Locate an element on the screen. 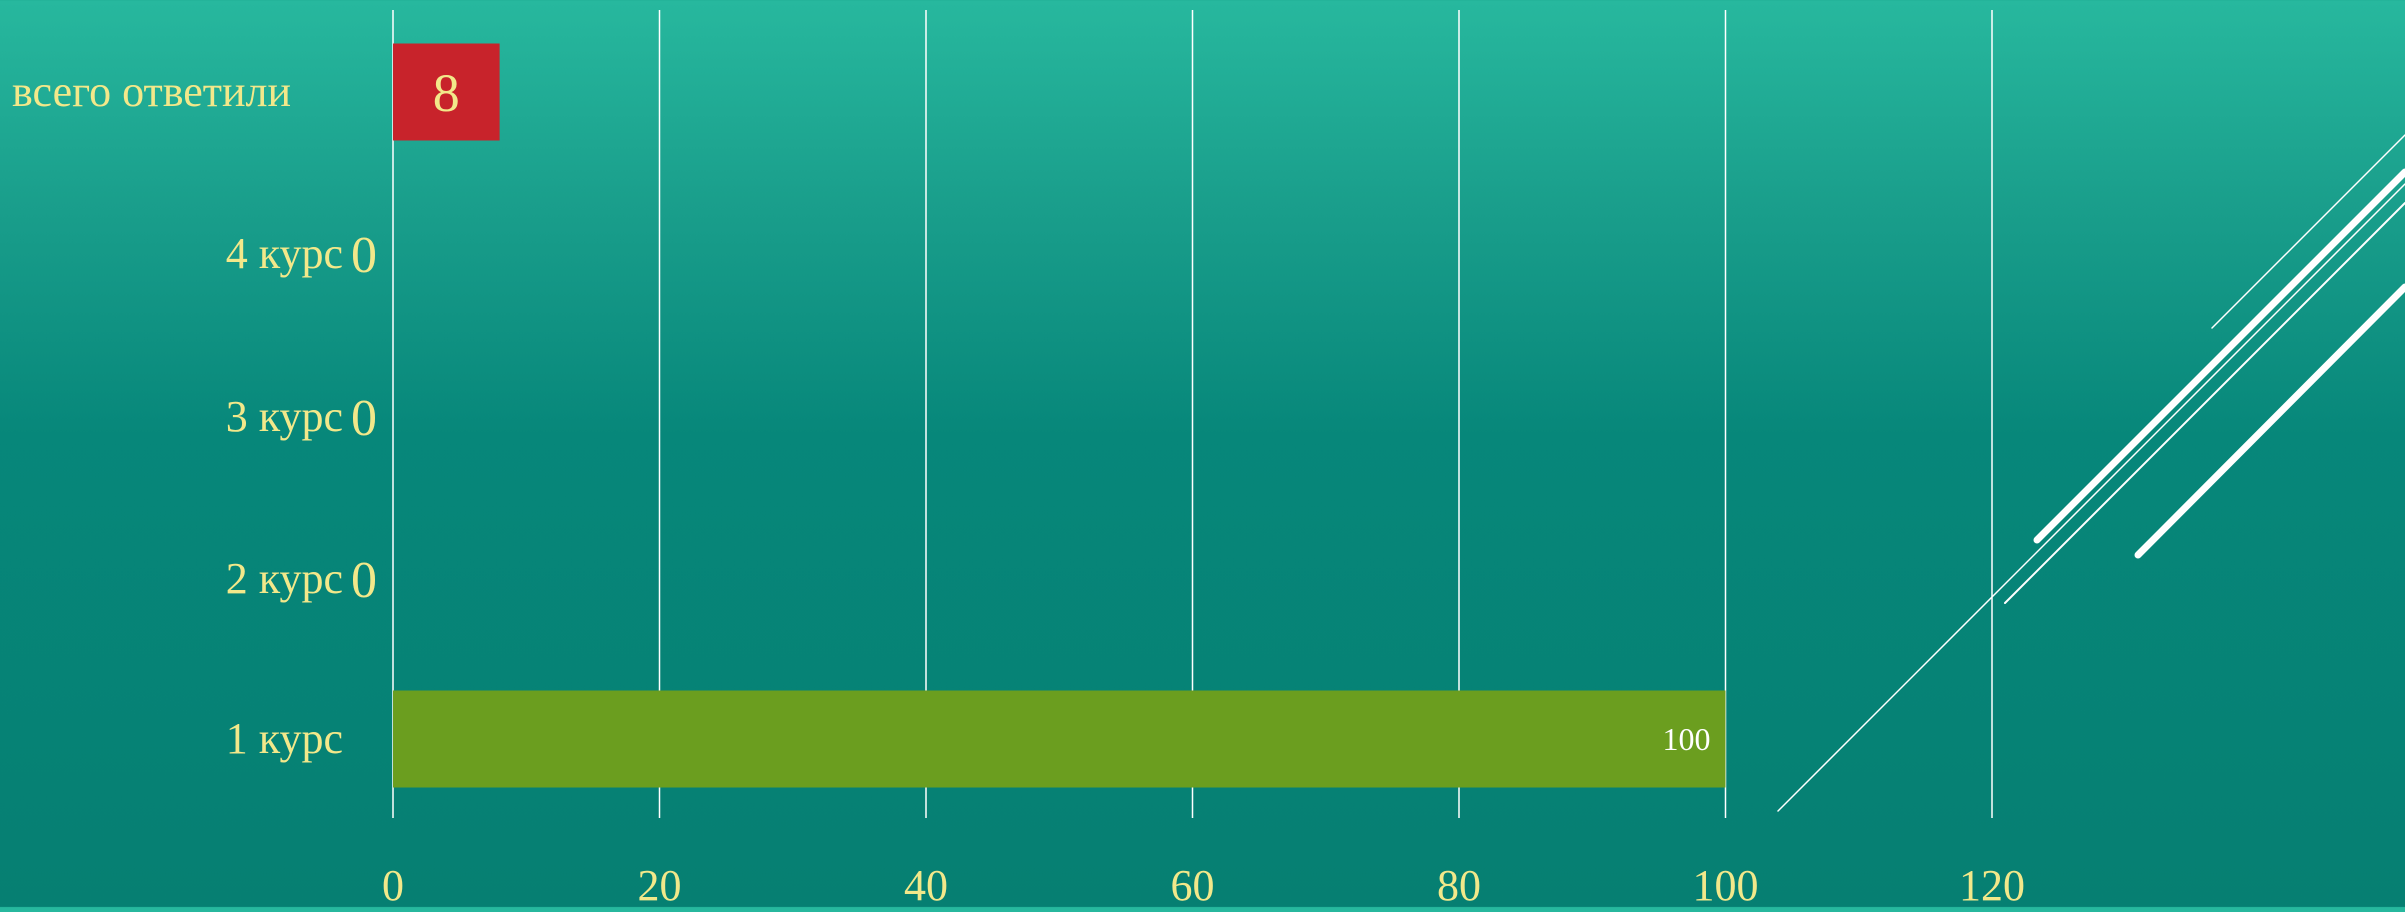  category-label: всего ответили is located at coordinates (151, 91).